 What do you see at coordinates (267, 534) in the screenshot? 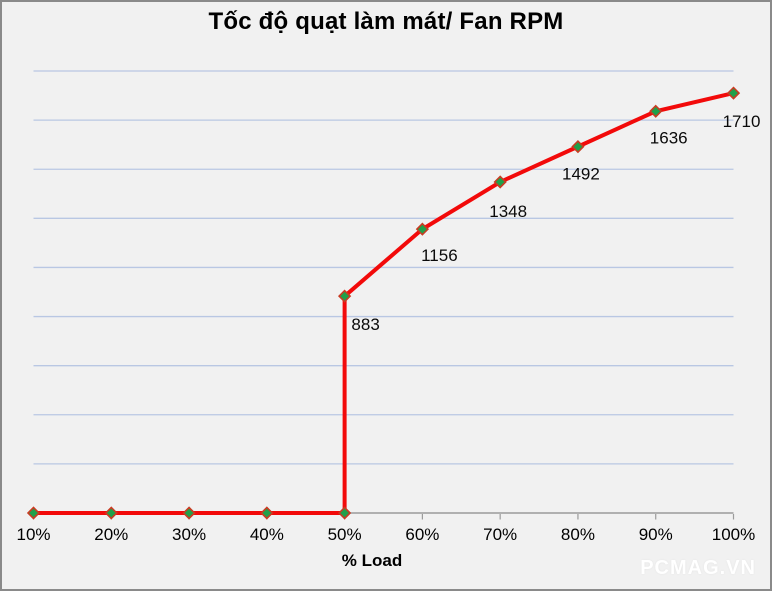
I see `x-axis-tick-label: 40%` at bounding box center [267, 534].